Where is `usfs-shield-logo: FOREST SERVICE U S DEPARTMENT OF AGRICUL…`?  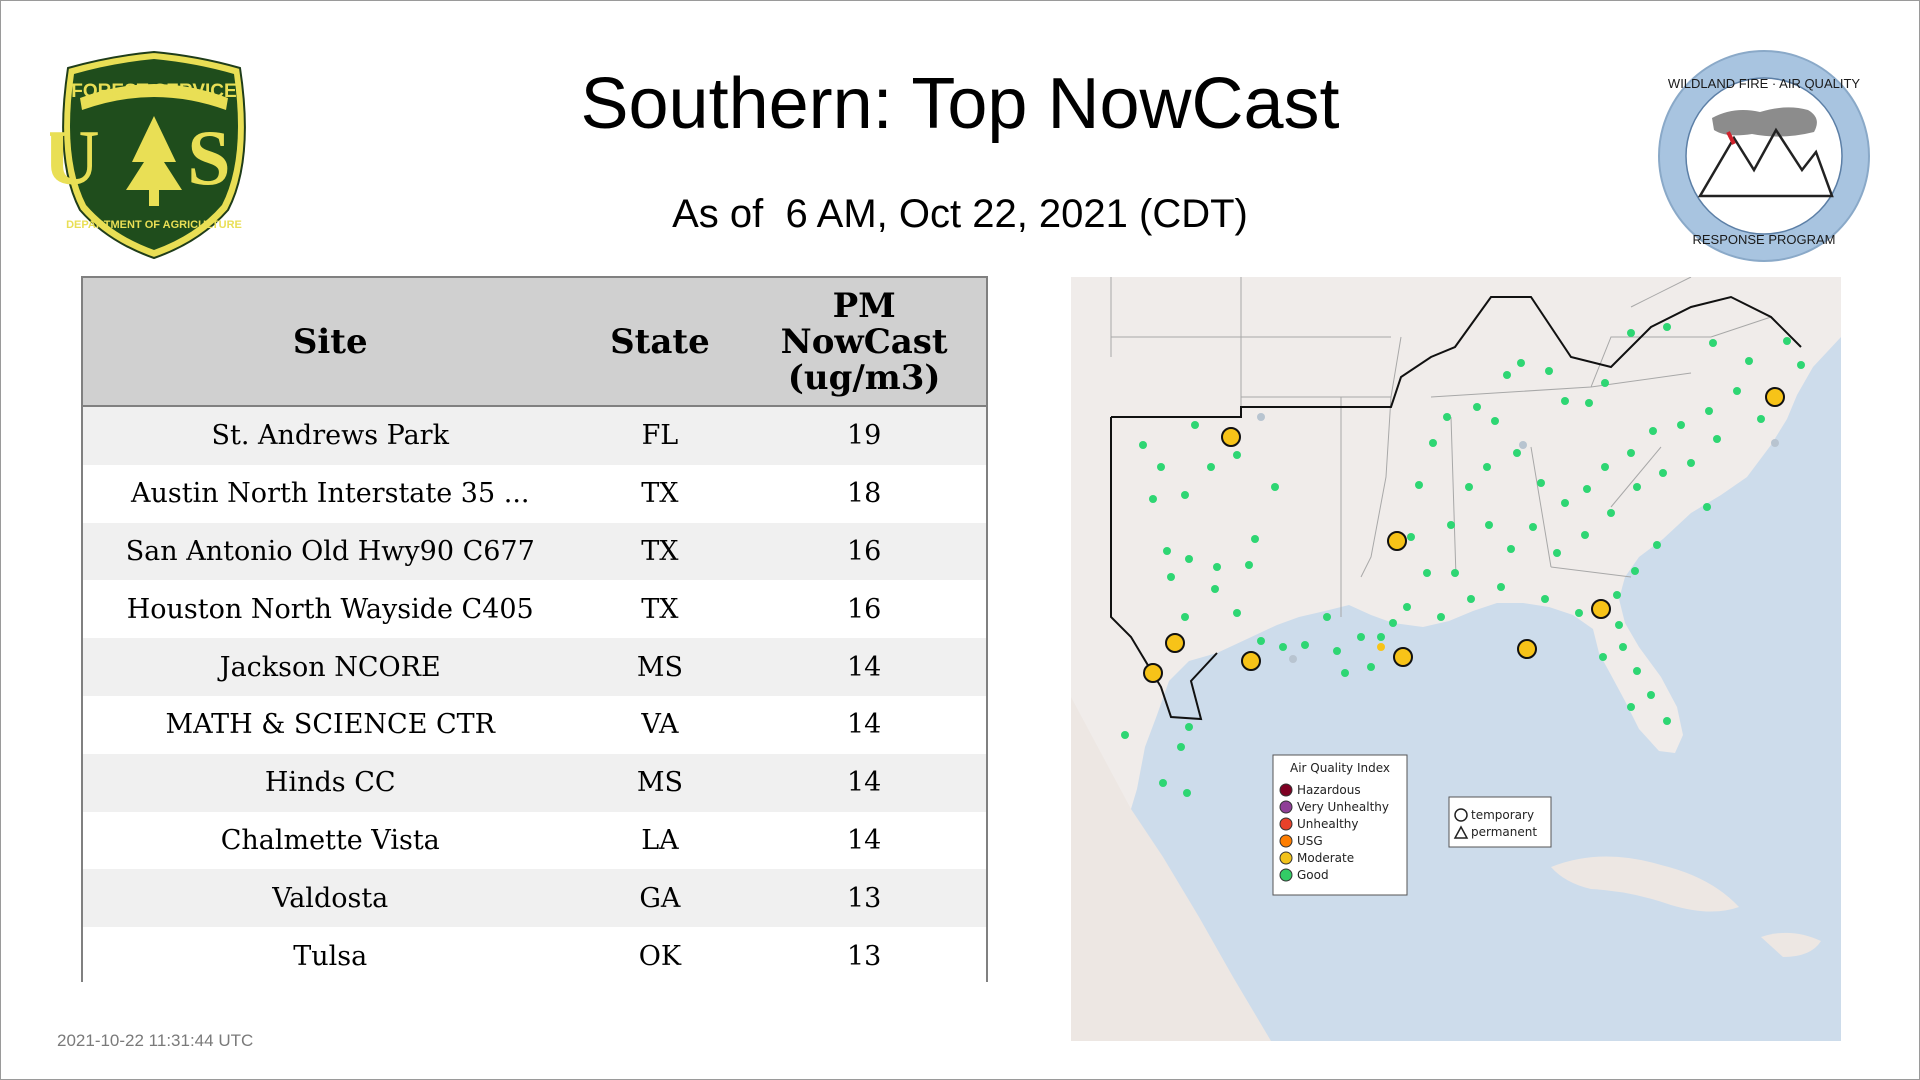
usfs-shield-logo: FOREST SERVICE U S DEPARTMENT OF AGRICUL… is located at coordinates (148, 155).